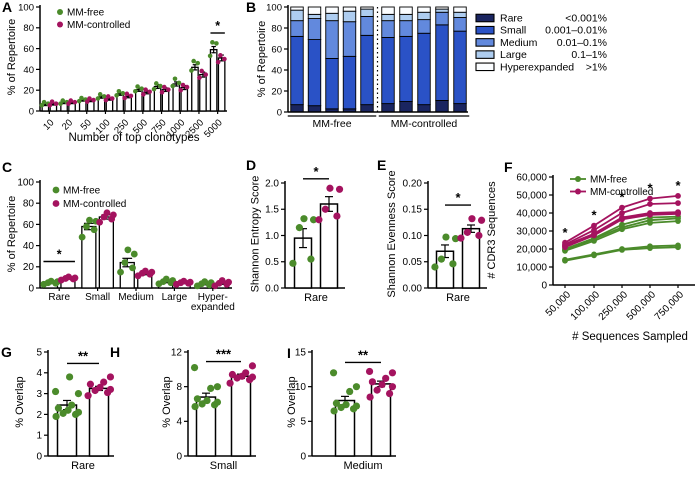 The width and height of the screenshot is (700, 483). What do you see at coordinates (213, 297) in the screenshot?
I see `svg-text: Hyper-` at bounding box center [213, 297].